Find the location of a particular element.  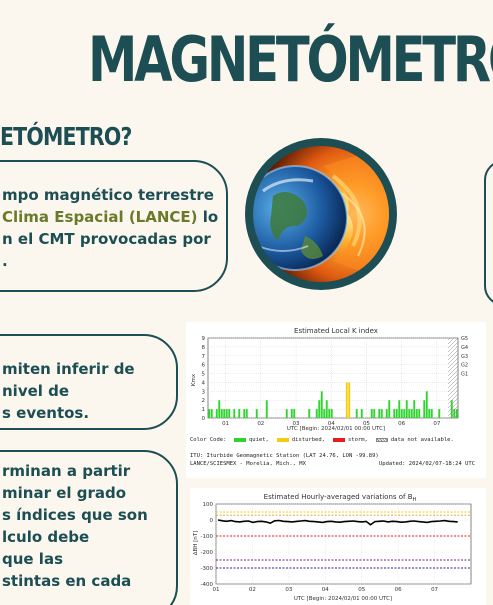

card-text-line: . is located at coordinates (5, 261).